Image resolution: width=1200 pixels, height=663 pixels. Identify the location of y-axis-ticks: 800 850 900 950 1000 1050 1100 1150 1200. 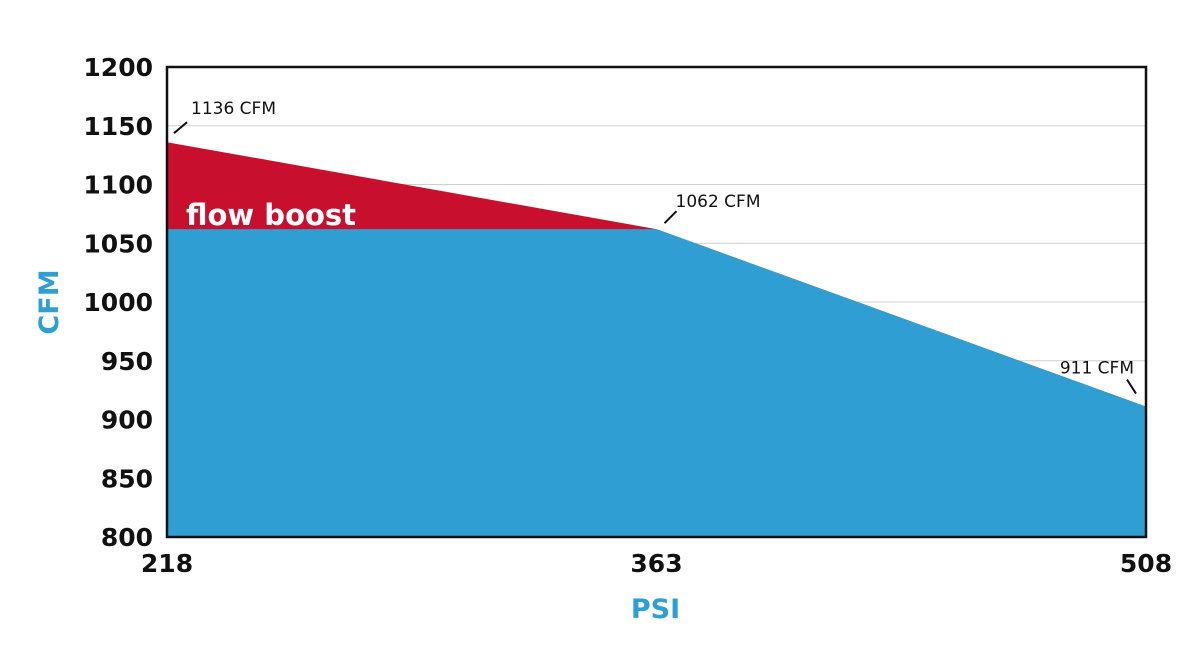
(118, 302).